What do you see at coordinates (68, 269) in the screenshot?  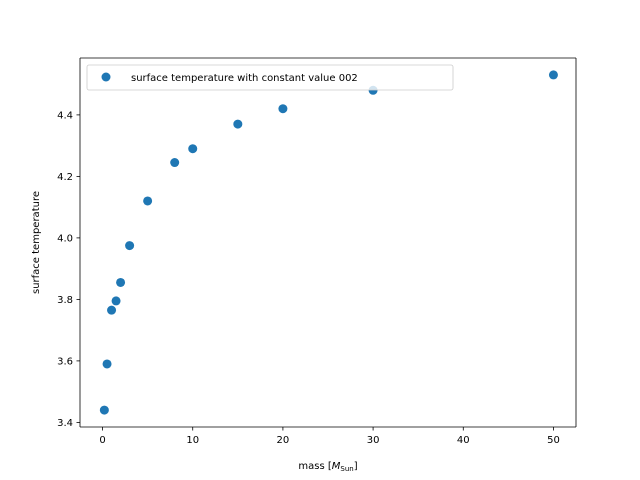 I see `y-axis-ticks: 3.4 3.6 3.8 4.0 4.2 4.4` at bounding box center [68, 269].